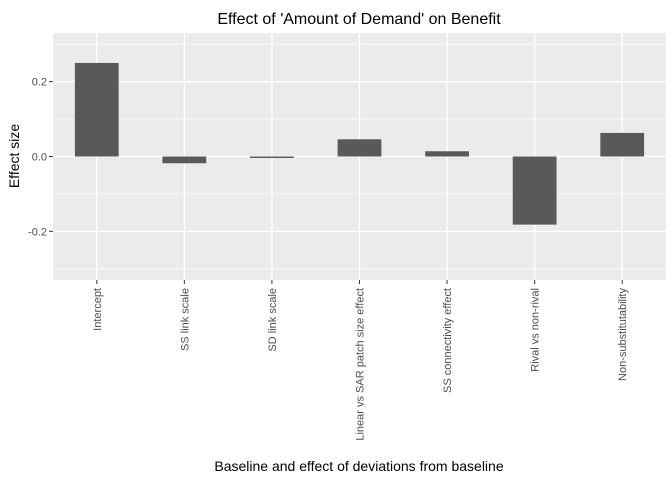  Describe the element at coordinates (14, 156) in the screenshot. I see `y-axis-title: Effect size` at that location.